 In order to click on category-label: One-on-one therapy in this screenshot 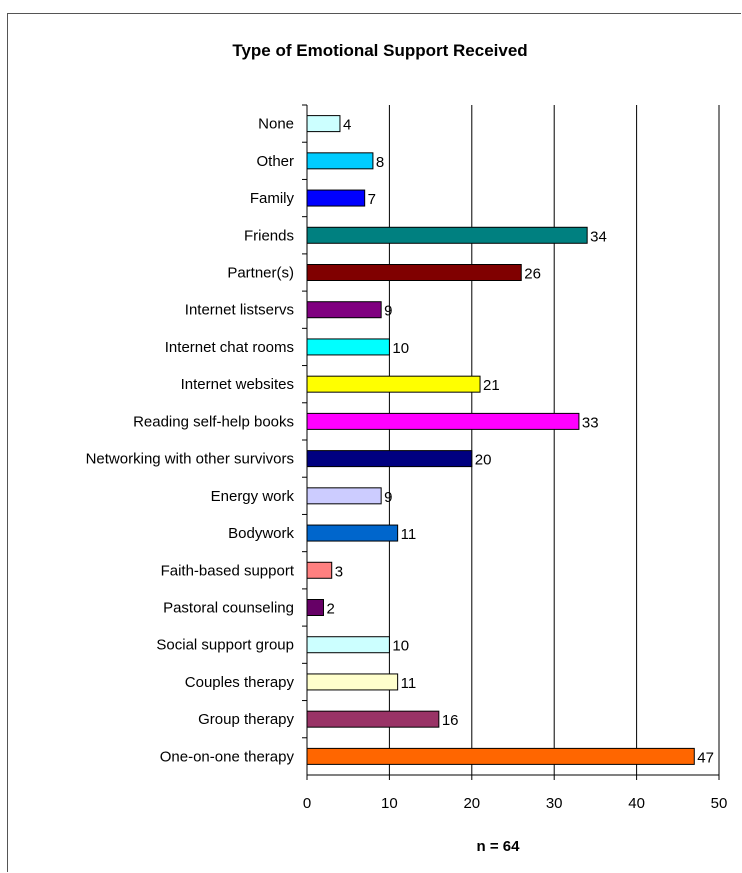, I will do `click(227, 756)`.